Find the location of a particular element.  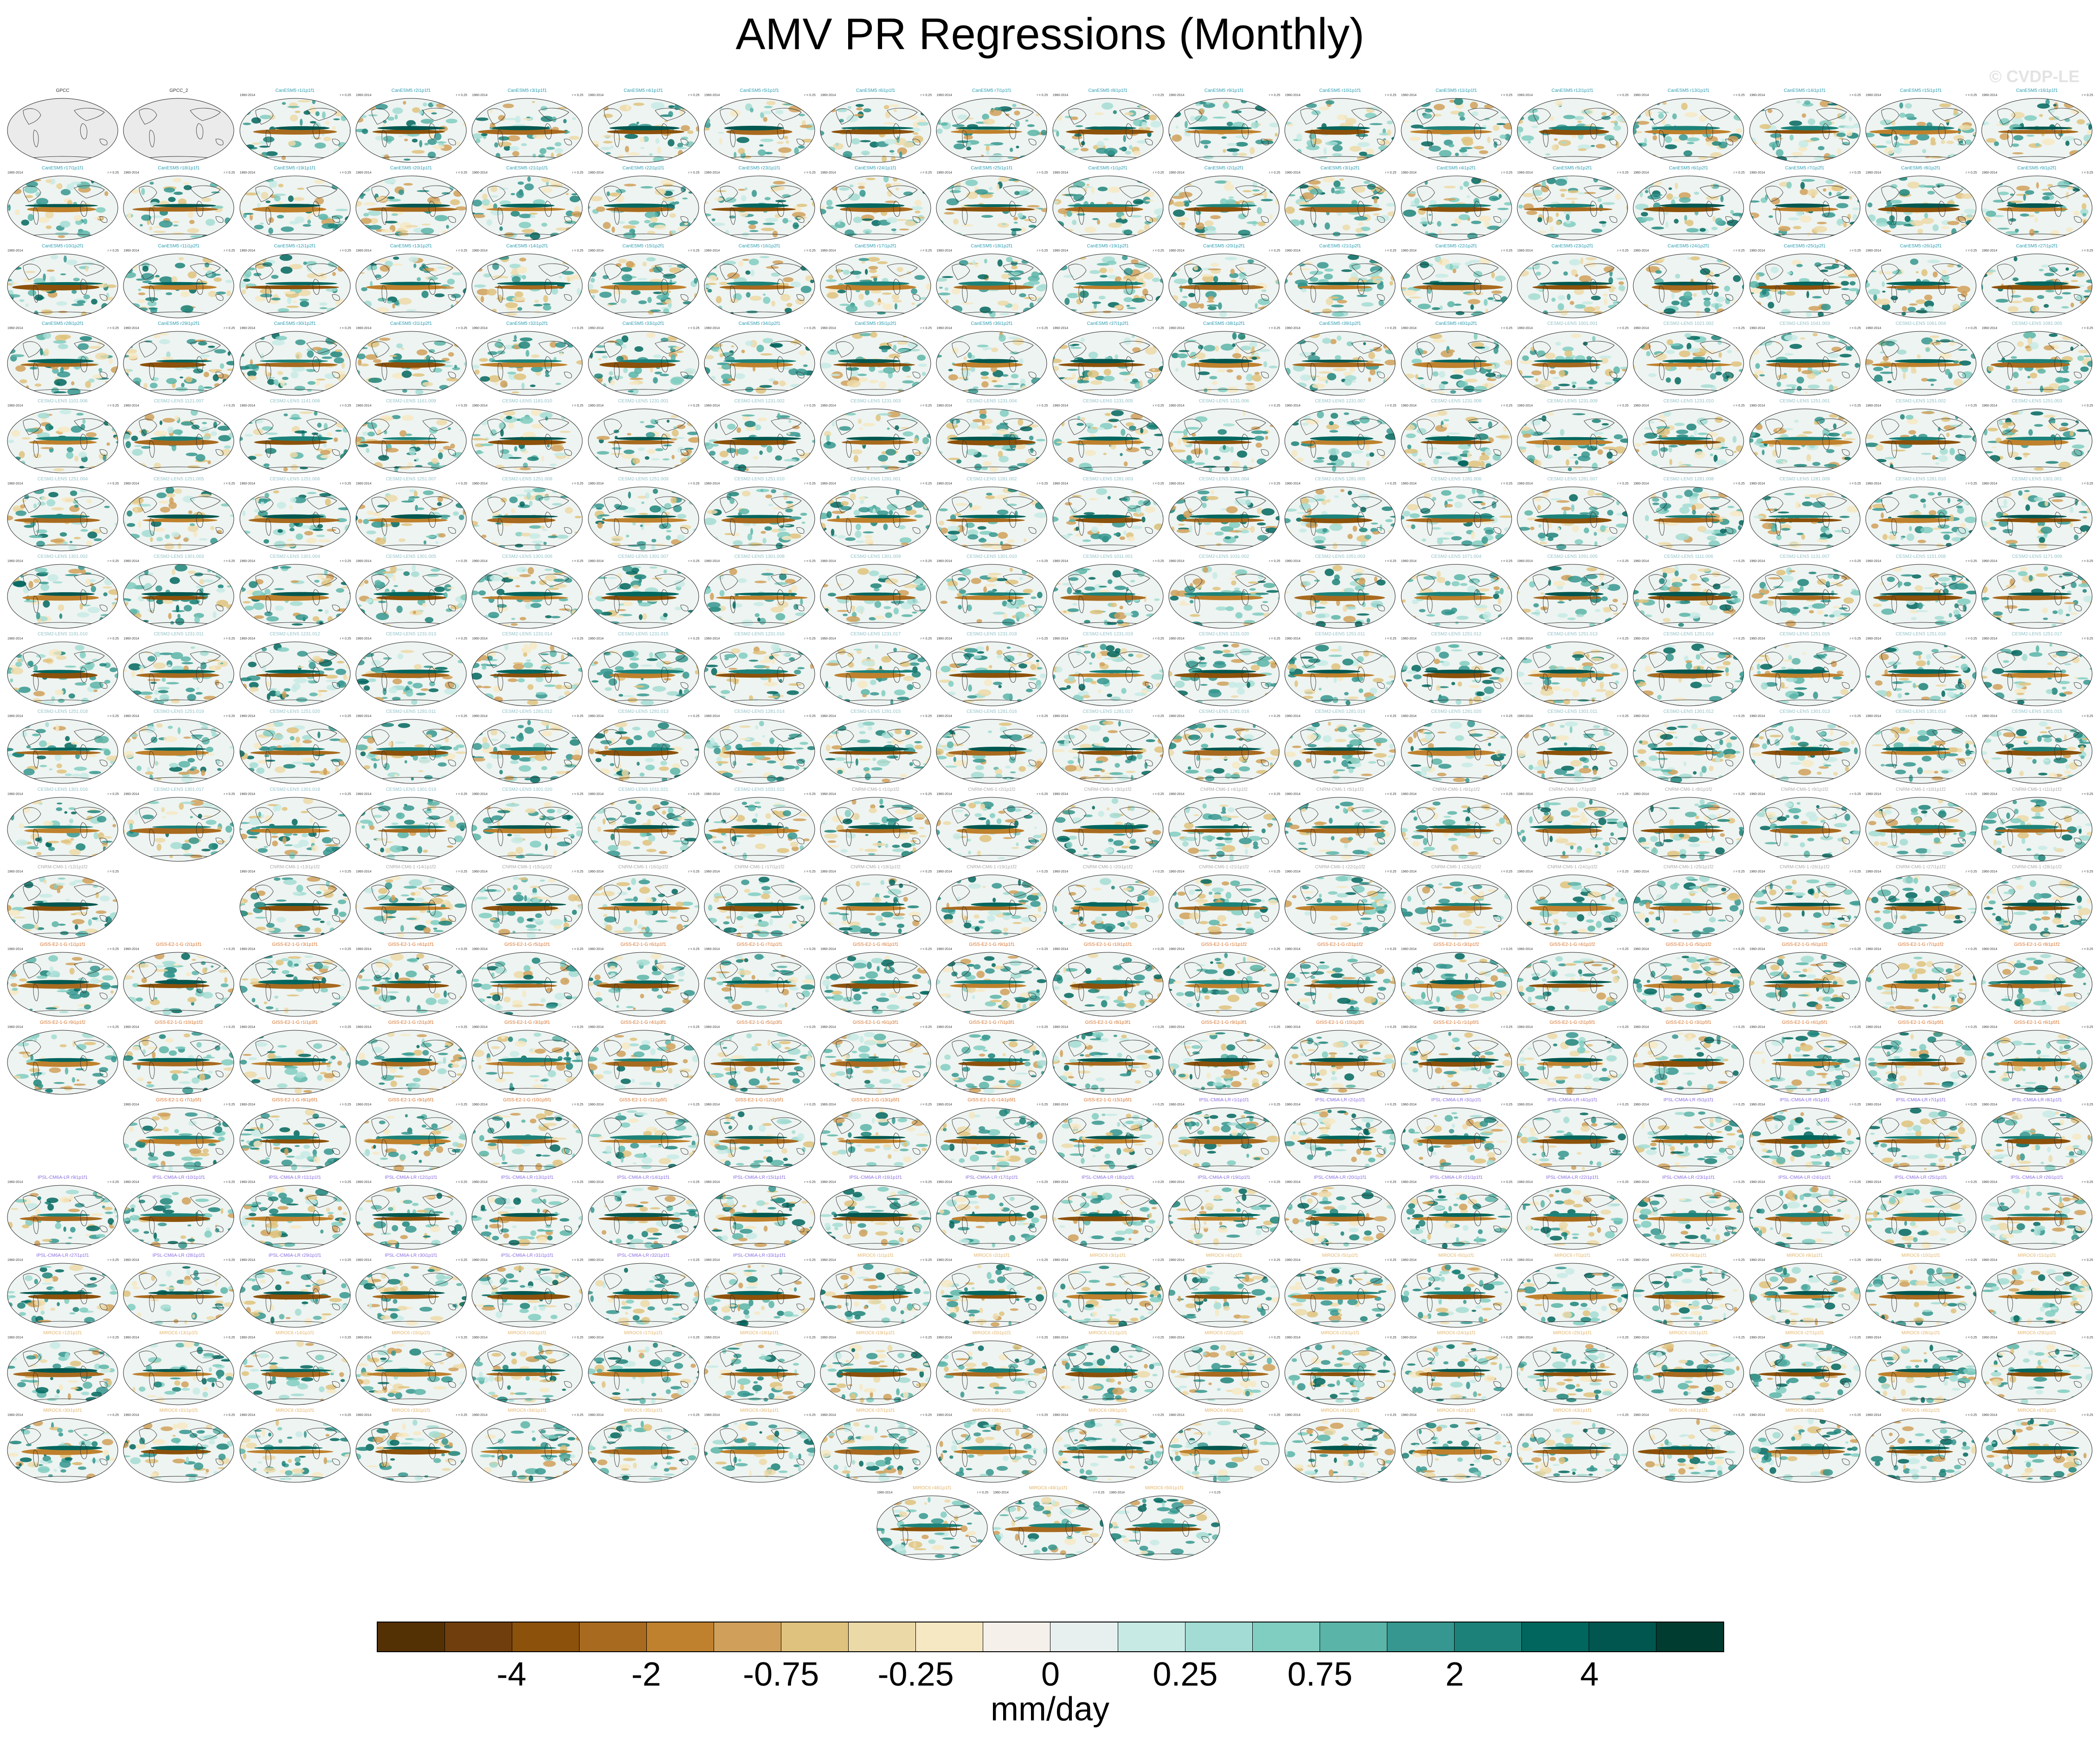

colorbar-tick-label: 2 is located at coordinates (1455, 1675).